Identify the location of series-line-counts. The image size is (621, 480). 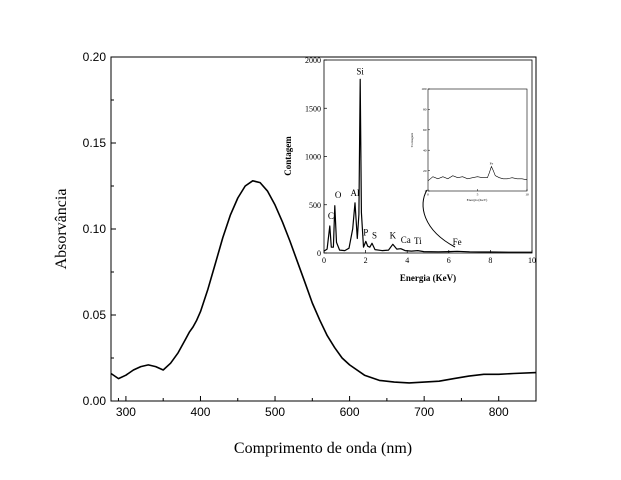
(427, 165).